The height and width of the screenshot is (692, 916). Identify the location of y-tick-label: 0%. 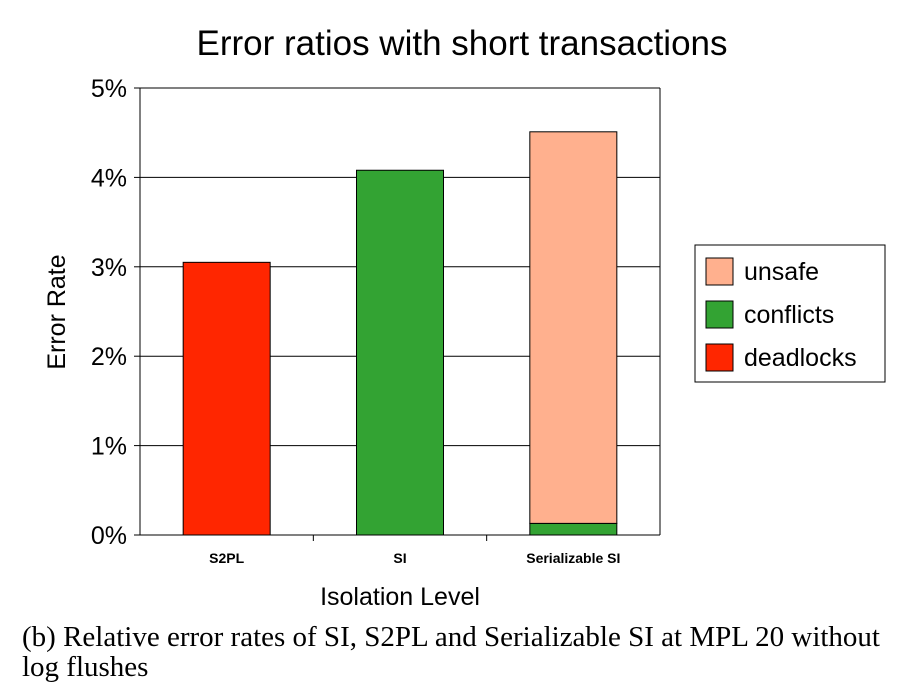
(109, 536).